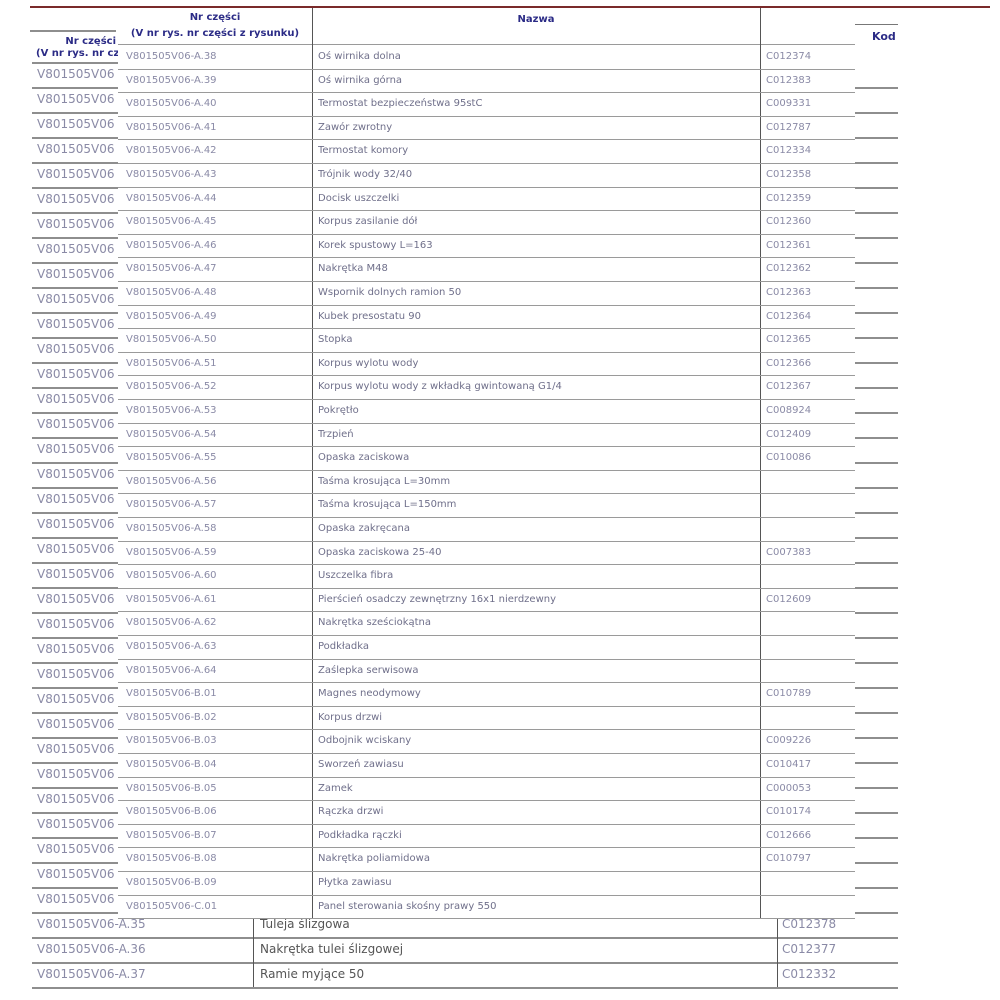 The height and width of the screenshot is (1000, 1000). What do you see at coordinates (789, 127) in the screenshot?
I see `part-code: C012787` at bounding box center [789, 127].